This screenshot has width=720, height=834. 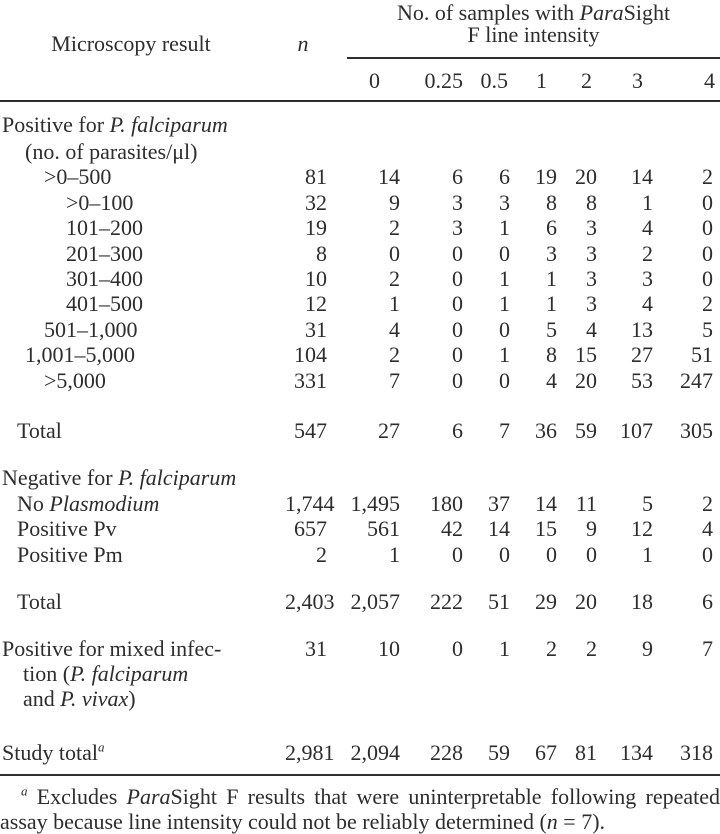 I want to click on col-header-intensity-0.5: 0.5, so click(x=486, y=82).